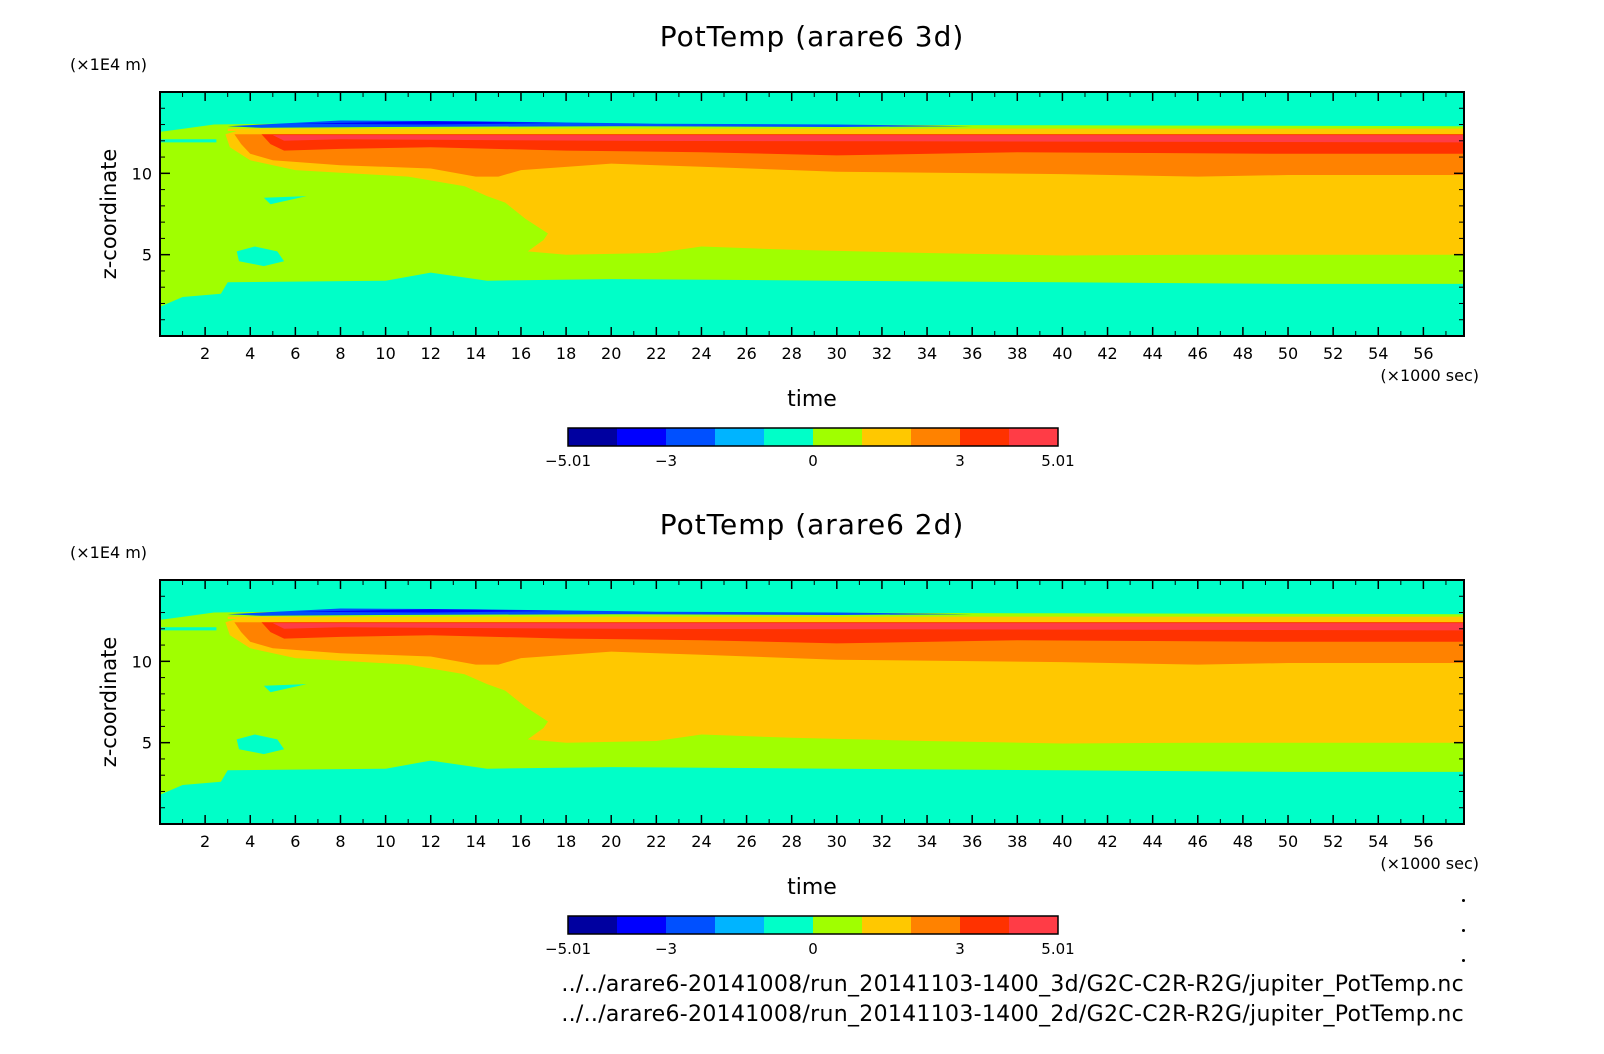 This screenshot has width=1604, height=1054. I want to click on x-tick-label: 26, so click(746, 353).